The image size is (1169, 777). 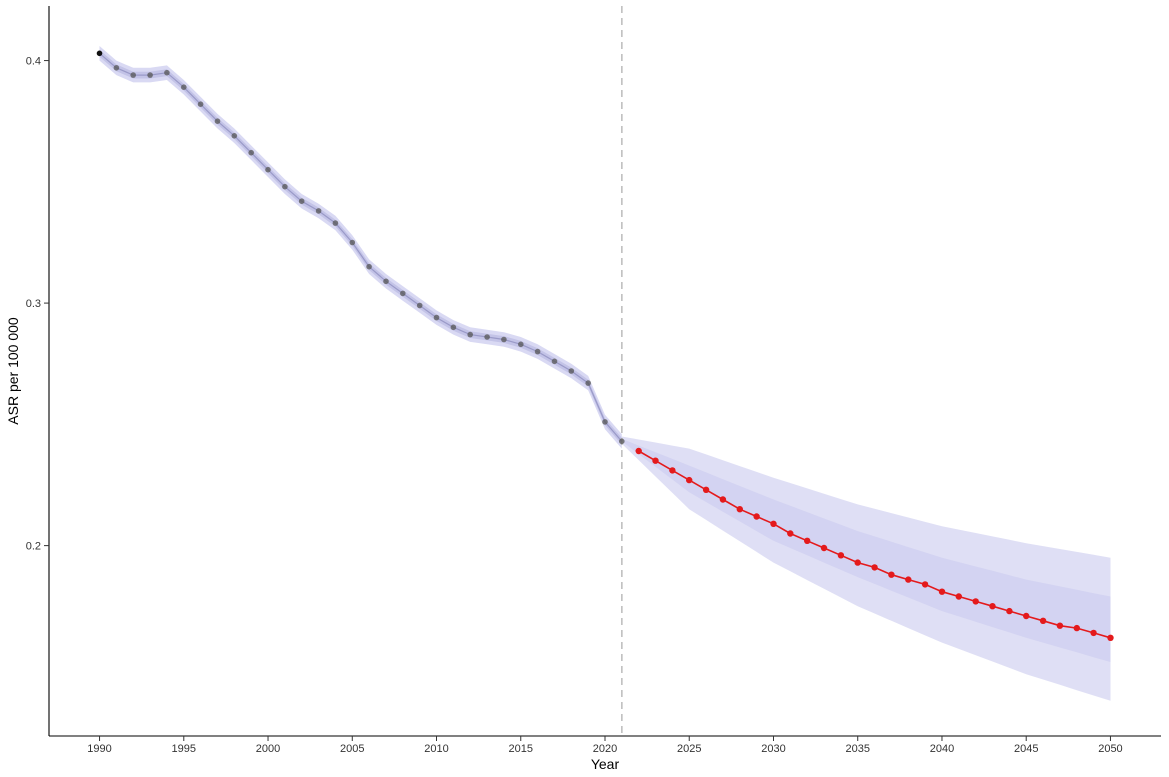 What do you see at coordinates (13, 371) in the screenshot?
I see `y-axis-title: ASR per 100 000` at bounding box center [13, 371].